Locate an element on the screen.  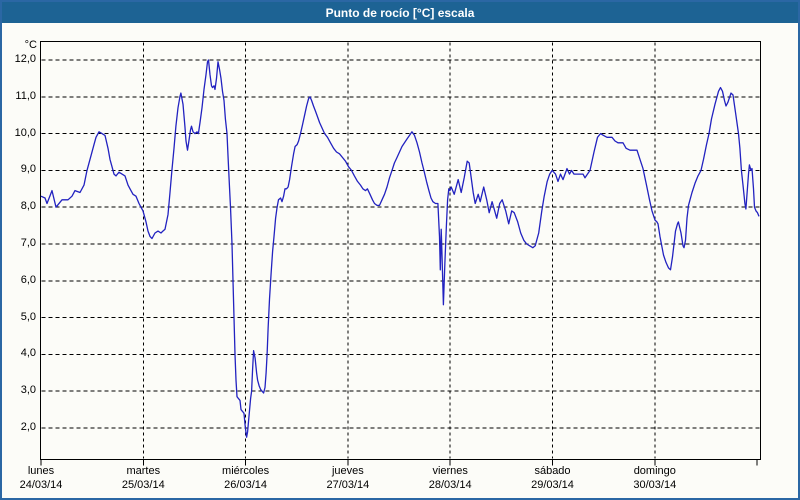
y-tick-label: 5,0 is located at coordinates (28, 316).